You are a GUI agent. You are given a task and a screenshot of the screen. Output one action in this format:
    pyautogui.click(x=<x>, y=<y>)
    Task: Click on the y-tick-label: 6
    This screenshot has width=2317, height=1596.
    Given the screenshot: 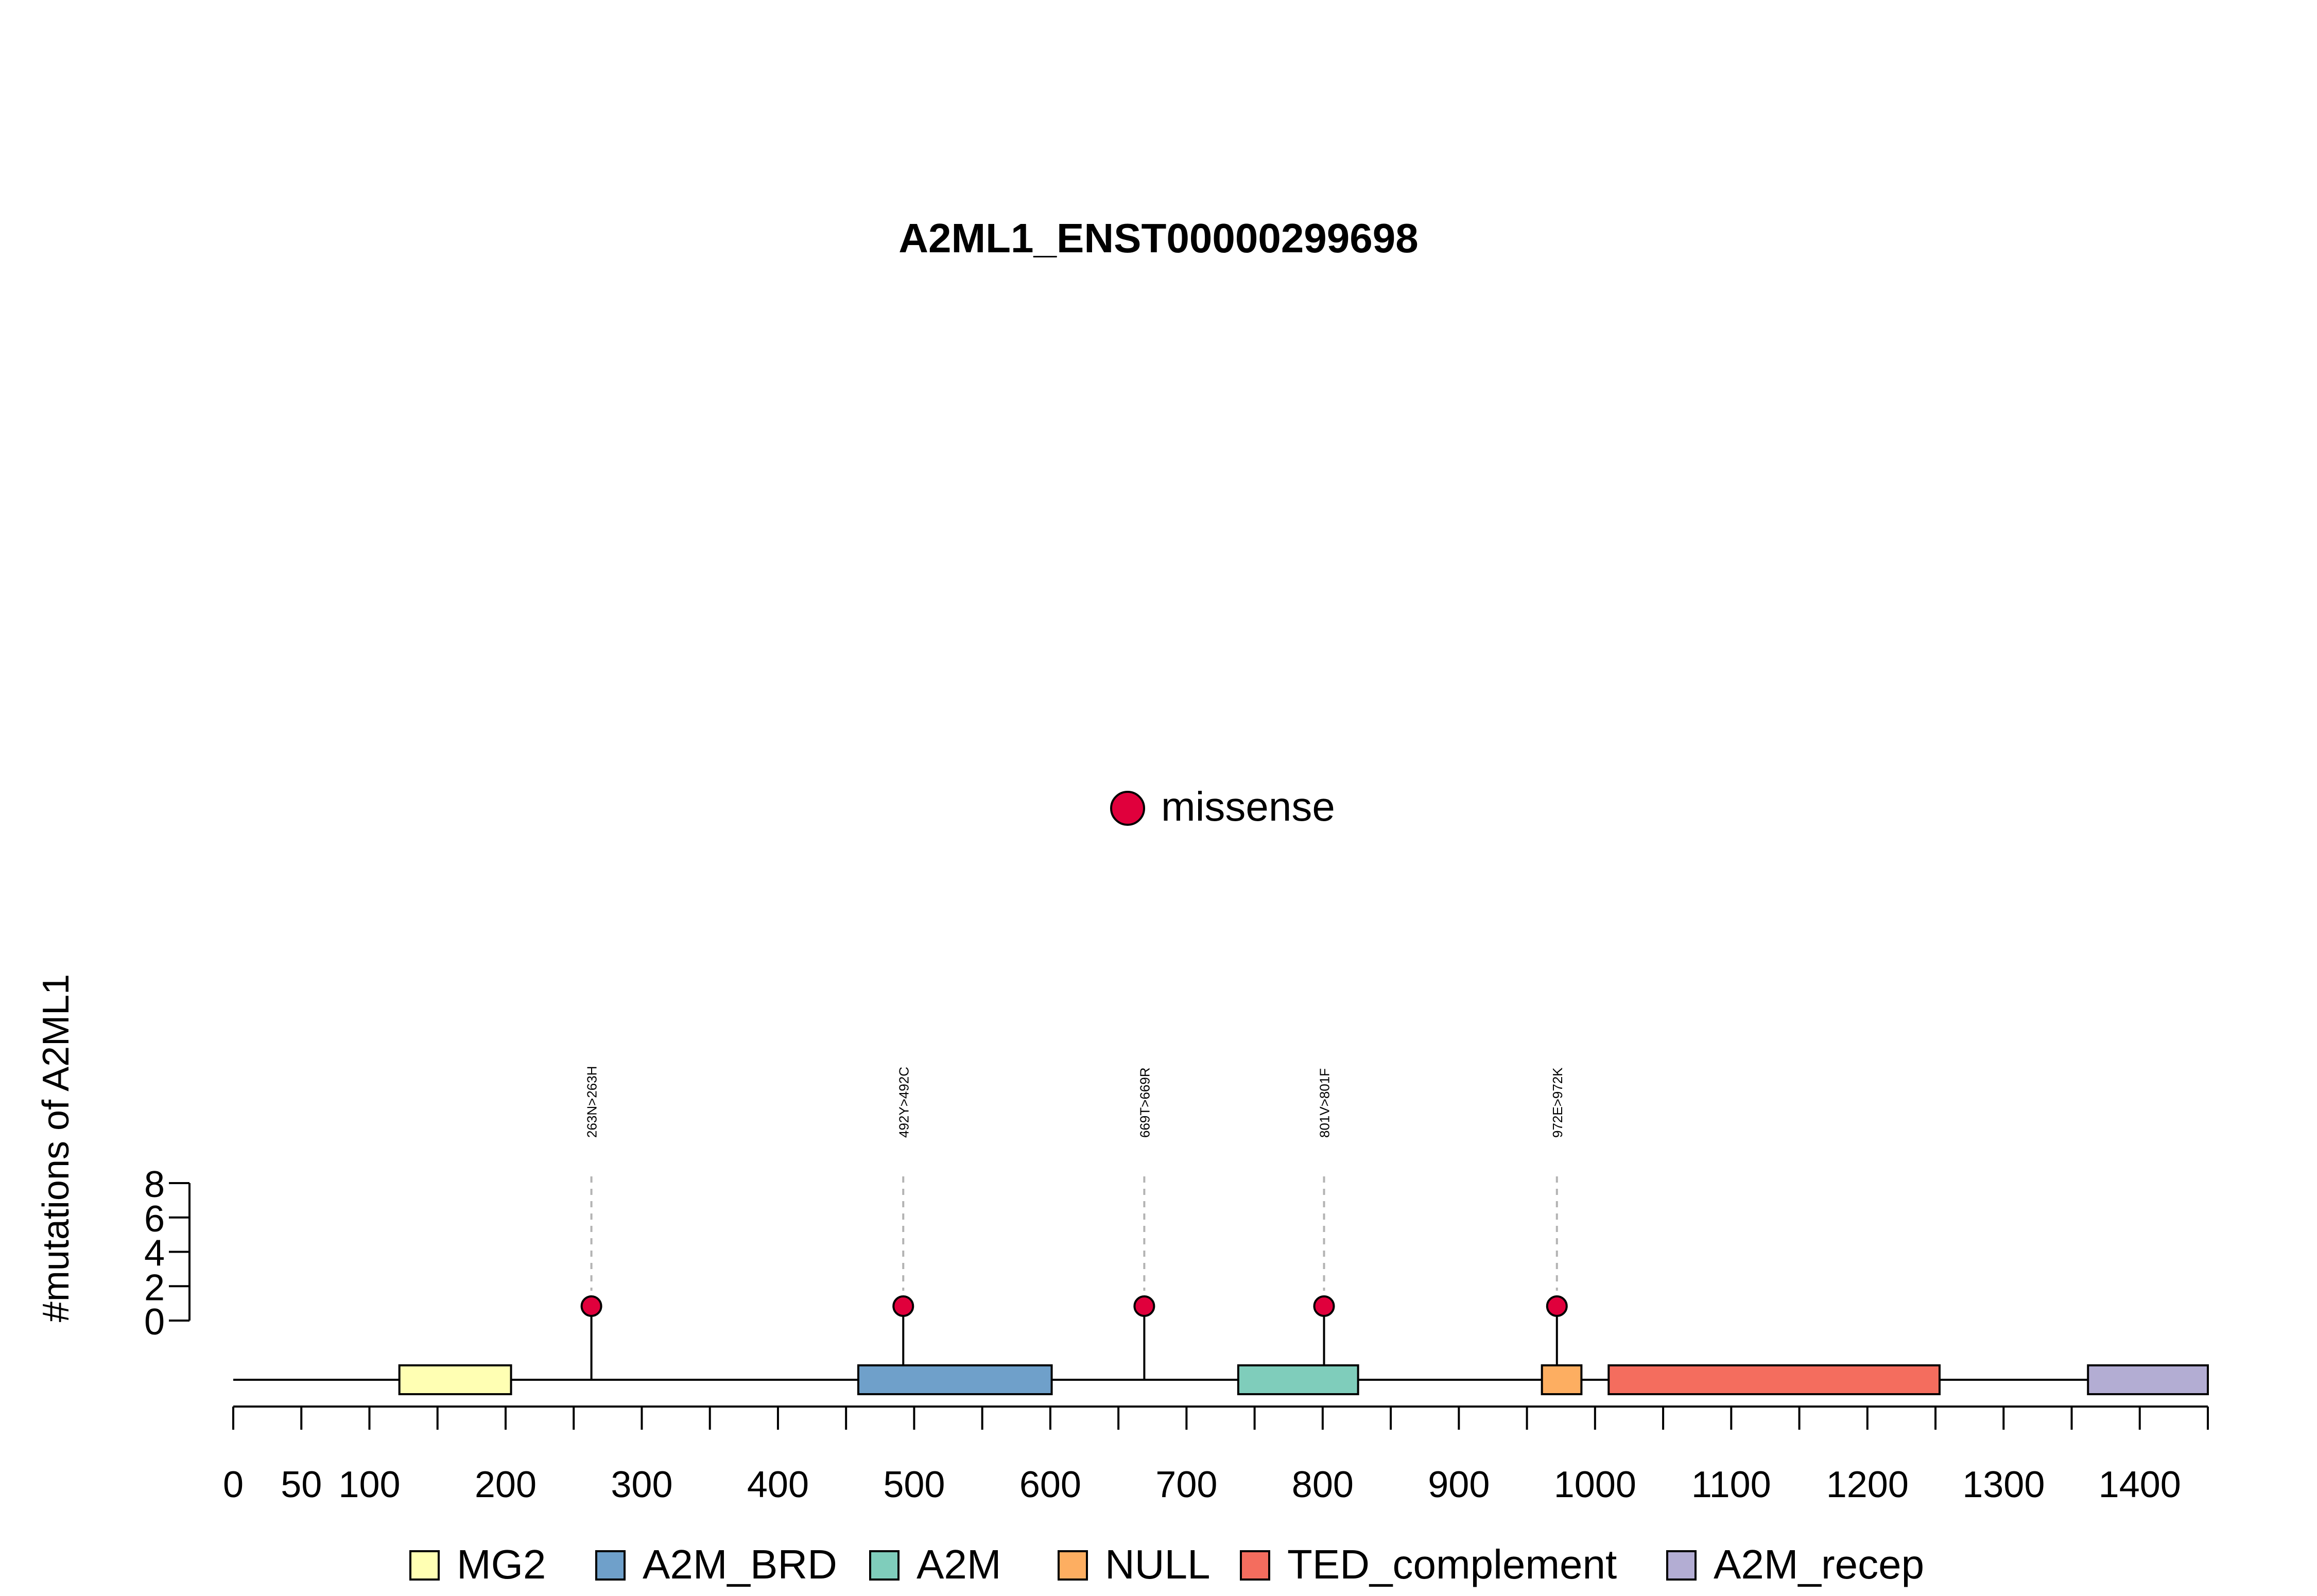 What is the action you would take?
    pyautogui.click(x=154, y=1219)
    